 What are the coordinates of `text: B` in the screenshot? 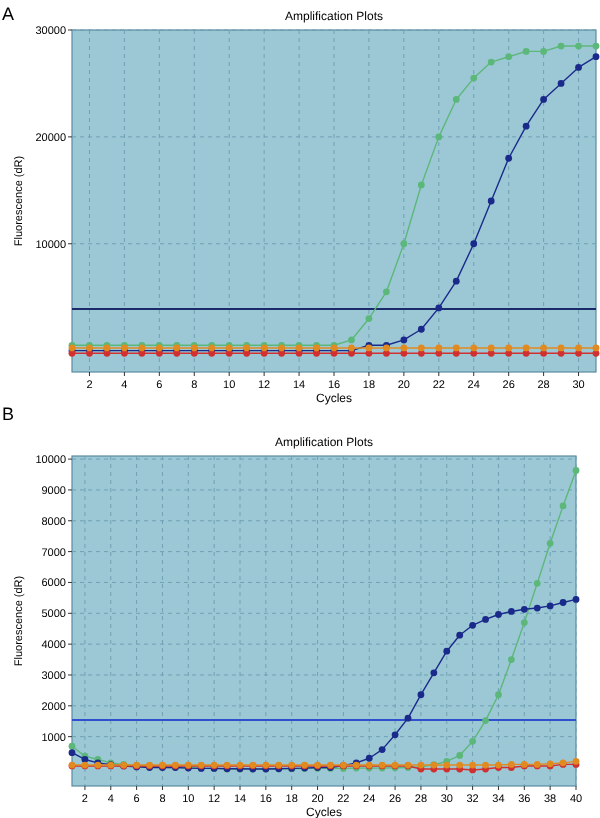 It's located at (8, 414).